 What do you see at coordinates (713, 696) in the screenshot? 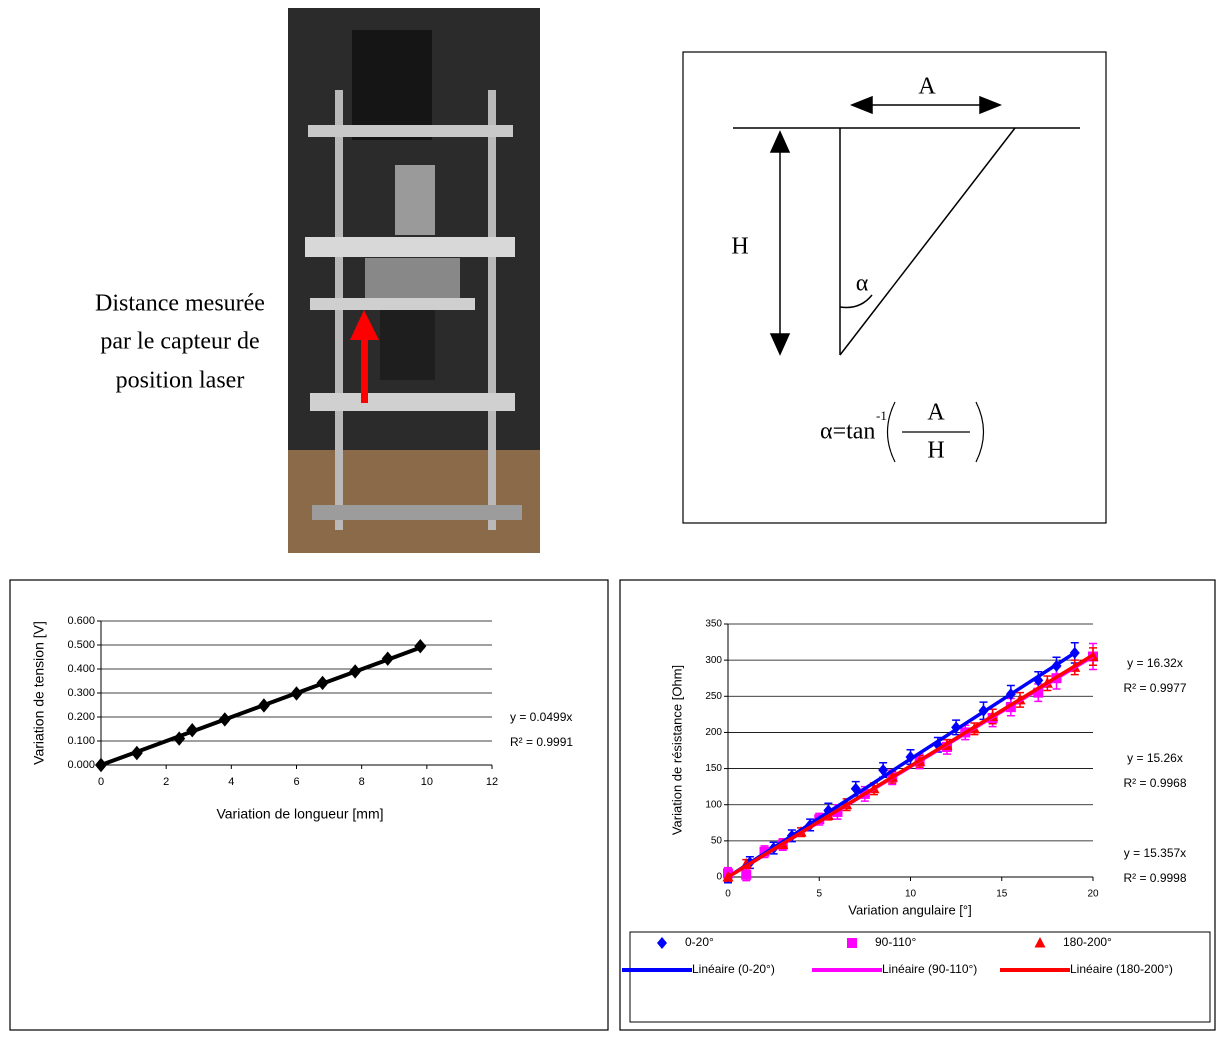
I see `y-tick-label: 250` at bounding box center [713, 696].